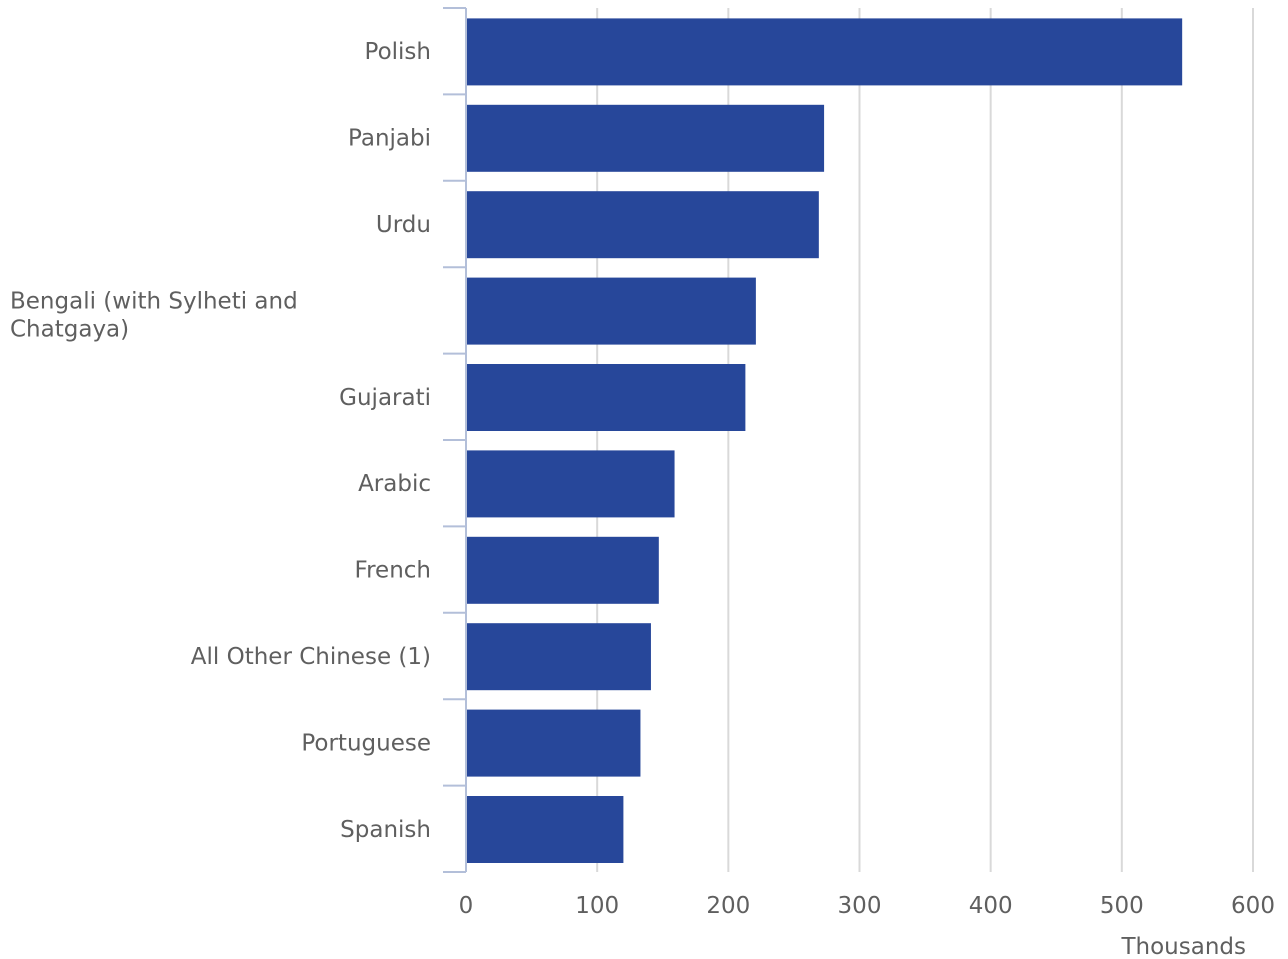 This screenshot has height=959, width=1288. I want to click on y-axis, so click(455, 440).